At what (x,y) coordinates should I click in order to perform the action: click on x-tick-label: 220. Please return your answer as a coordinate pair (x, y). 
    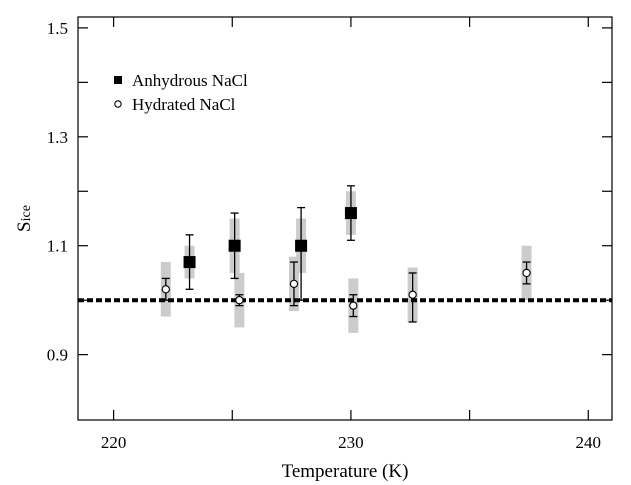
    Looking at the image, I should click on (114, 442).